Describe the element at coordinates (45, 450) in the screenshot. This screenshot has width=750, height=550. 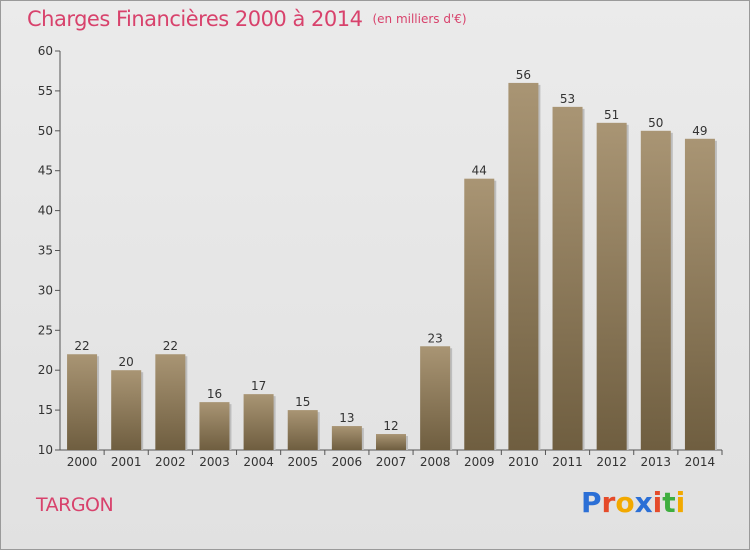
I see `y-tick-label: 10` at that location.